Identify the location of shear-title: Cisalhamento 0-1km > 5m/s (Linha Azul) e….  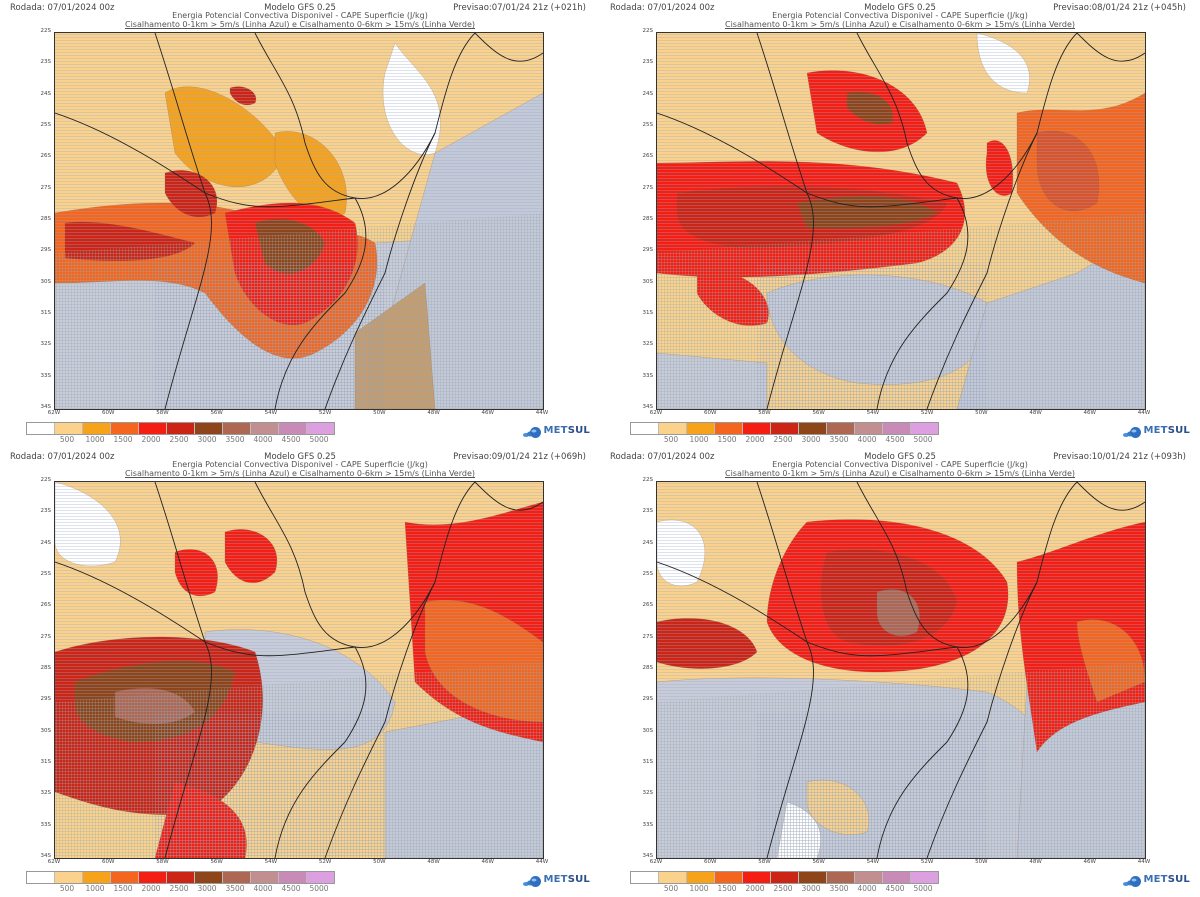
(299, 473).